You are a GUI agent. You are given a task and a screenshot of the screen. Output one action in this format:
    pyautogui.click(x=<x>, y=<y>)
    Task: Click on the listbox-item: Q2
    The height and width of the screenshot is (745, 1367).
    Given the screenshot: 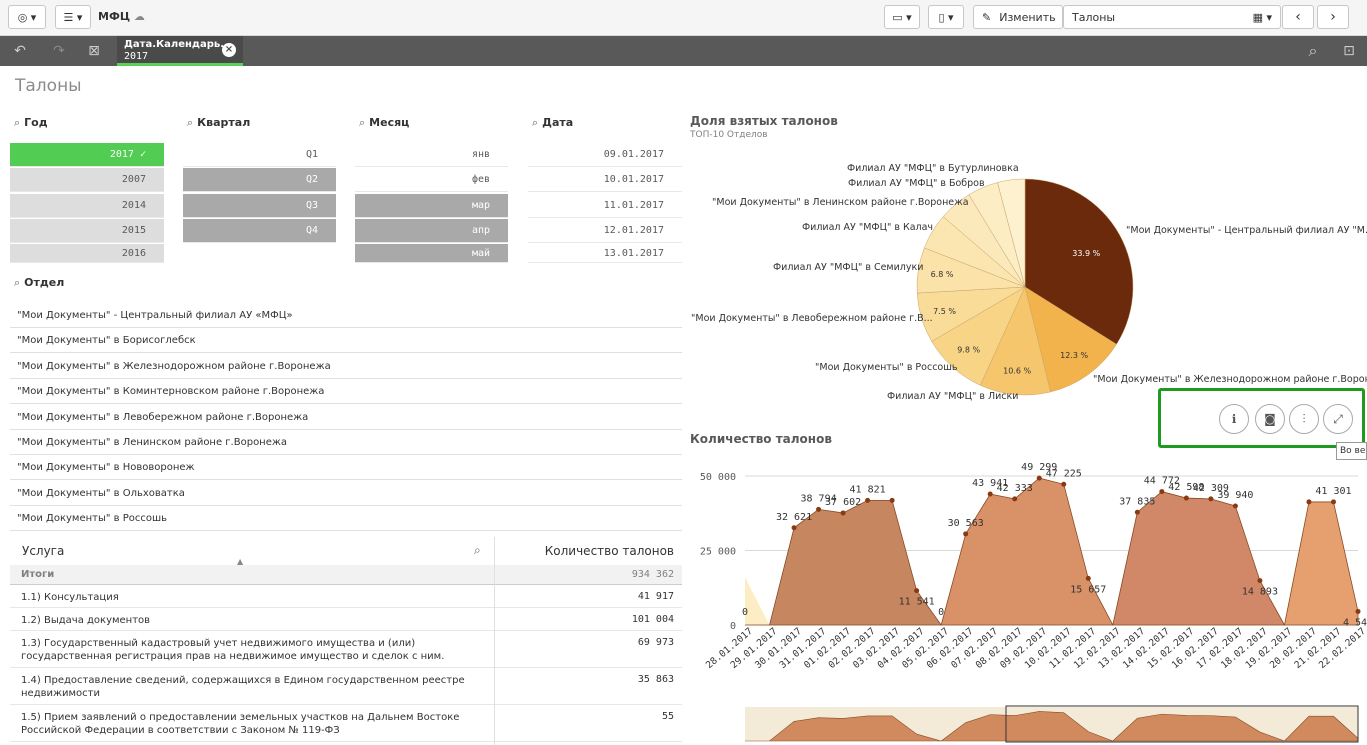 What is the action you would take?
    pyautogui.click(x=259, y=180)
    